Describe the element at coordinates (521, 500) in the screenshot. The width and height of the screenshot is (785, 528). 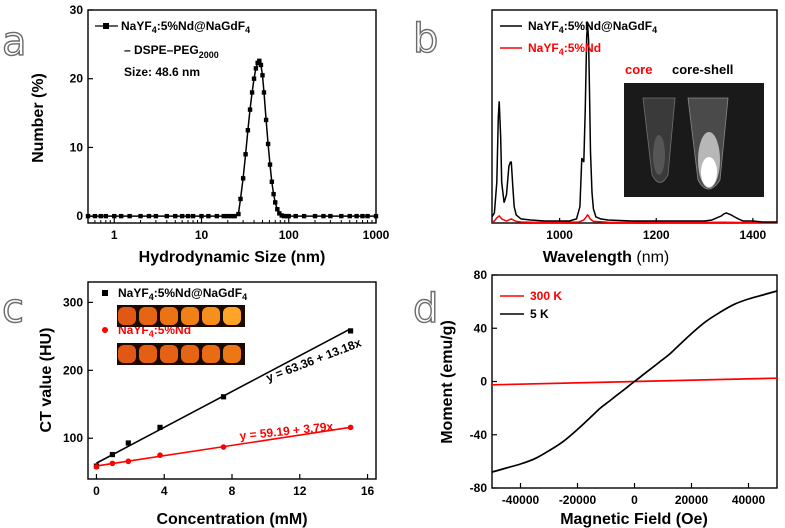
I see `x-tick-label-d-0: -40000` at that location.